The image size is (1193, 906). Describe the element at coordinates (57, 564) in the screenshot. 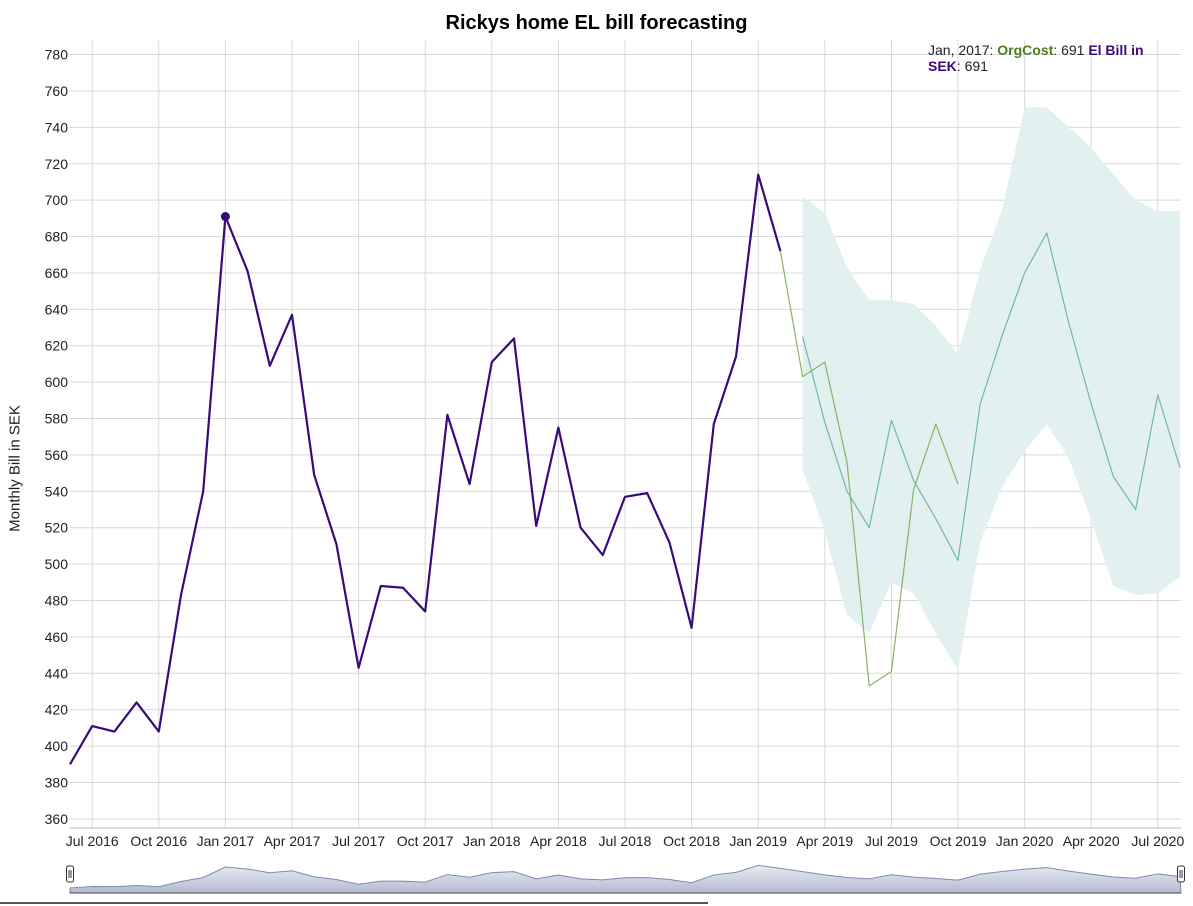

I see `y-tick-label: 500` at that location.